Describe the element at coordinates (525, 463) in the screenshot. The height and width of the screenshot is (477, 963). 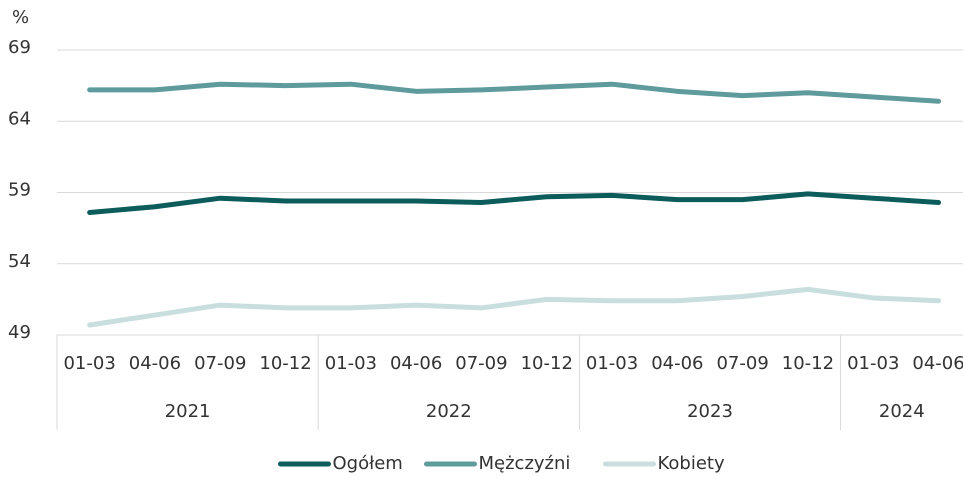
I see `legend-label: Mężczyźni` at that location.